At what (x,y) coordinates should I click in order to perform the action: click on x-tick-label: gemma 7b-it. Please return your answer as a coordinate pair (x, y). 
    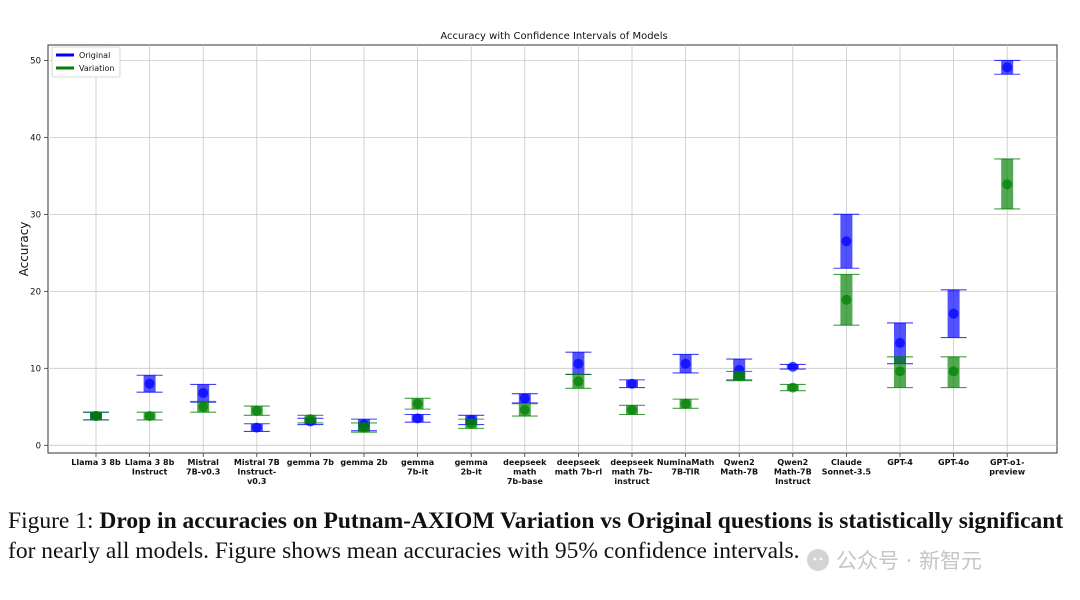
    Looking at the image, I should click on (417, 467).